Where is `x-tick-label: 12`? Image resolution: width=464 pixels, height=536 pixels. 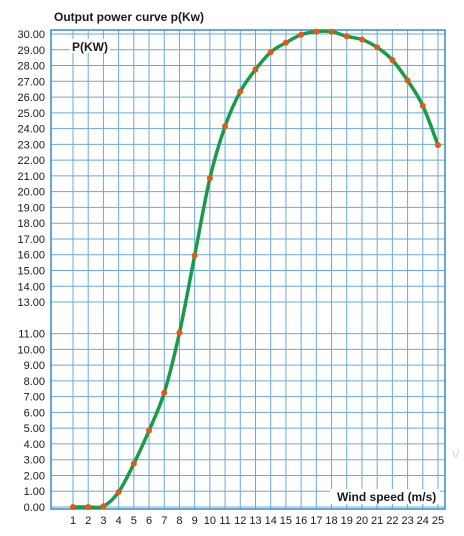 x-tick-label: 12 is located at coordinates (240, 521).